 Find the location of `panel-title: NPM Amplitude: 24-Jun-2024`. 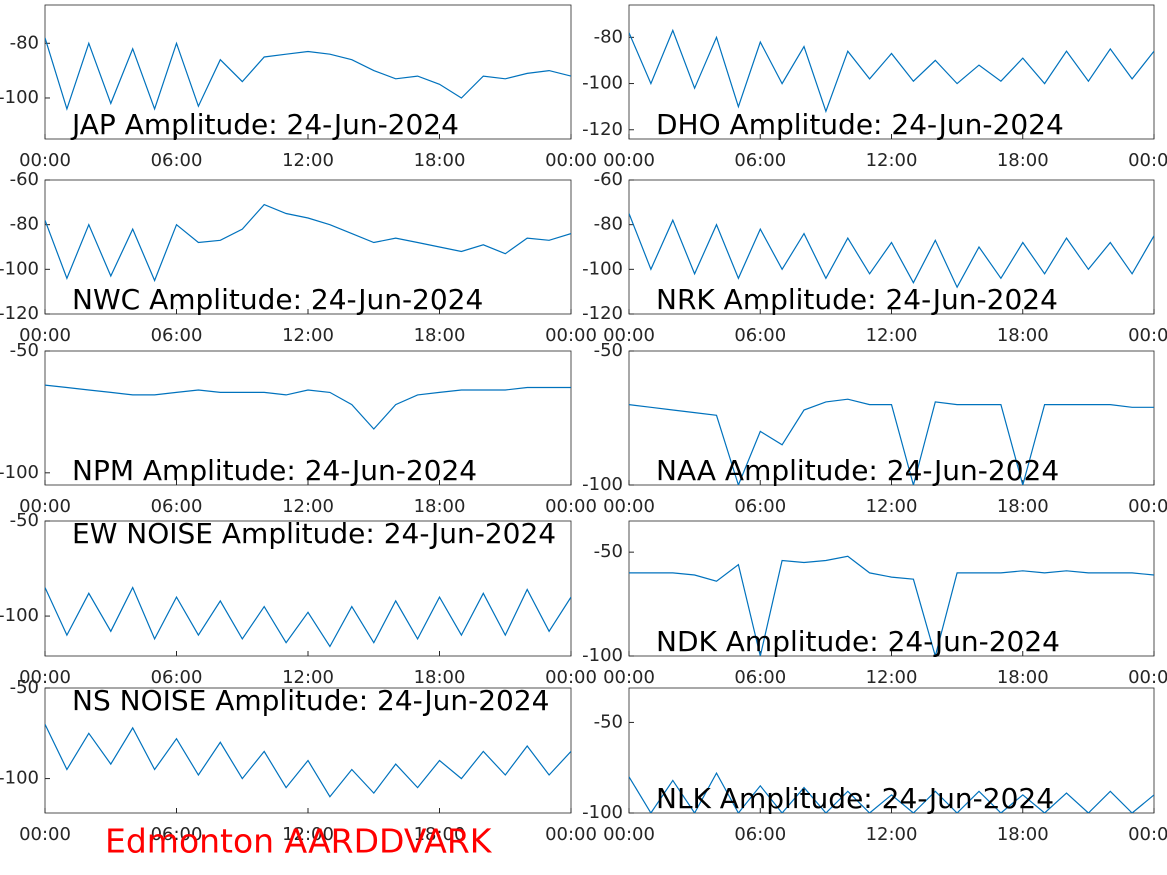

panel-title: NPM Amplitude: 24-Jun-2024 is located at coordinates (274, 470).